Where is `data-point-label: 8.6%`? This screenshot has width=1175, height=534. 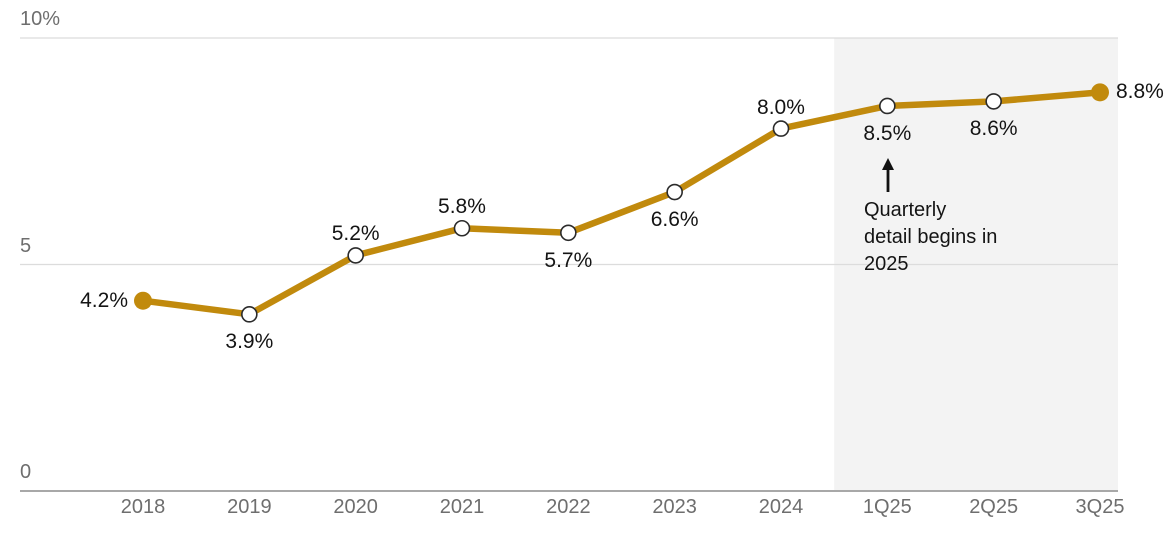
data-point-label: 8.6% is located at coordinates (993, 129).